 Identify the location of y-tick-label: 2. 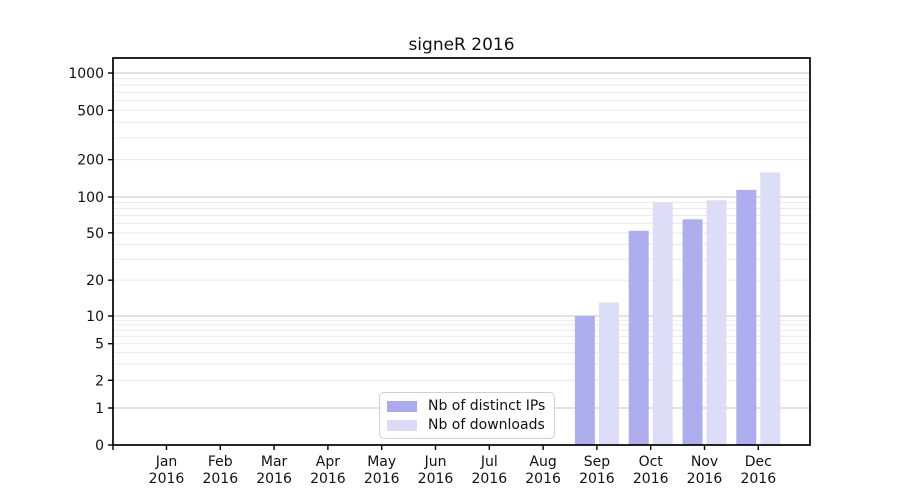
(99, 381).